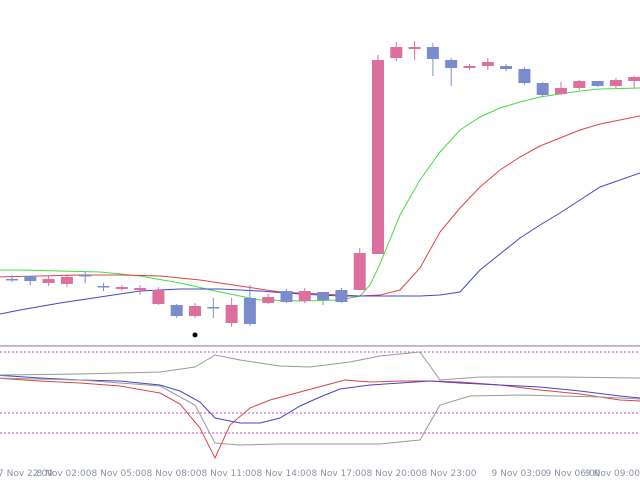 The width and height of the screenshot is (640, 484). I want to click on x-tick-label: 7 Nov 22:00, so click(26, 474).